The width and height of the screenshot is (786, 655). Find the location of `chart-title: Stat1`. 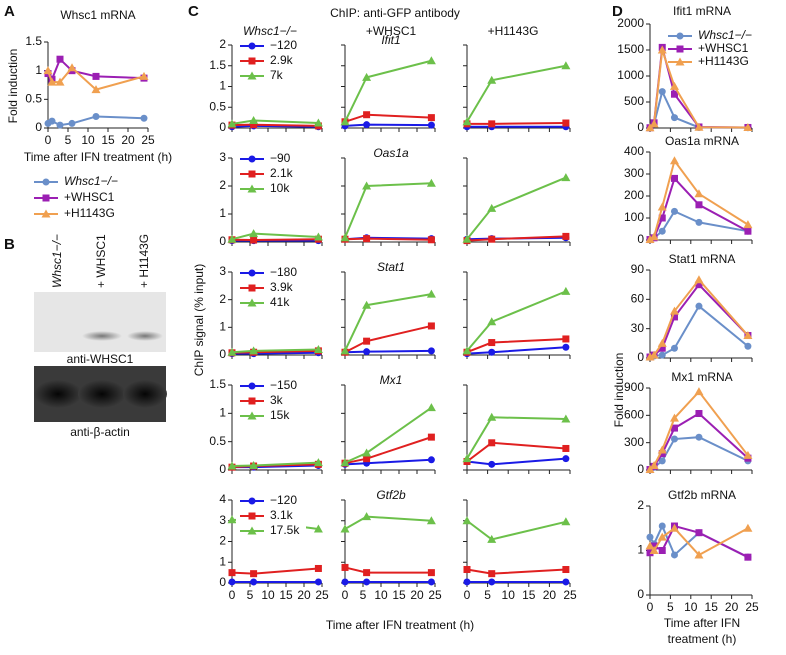

chart-title: Stat1 is located at coordinates (391, 267).